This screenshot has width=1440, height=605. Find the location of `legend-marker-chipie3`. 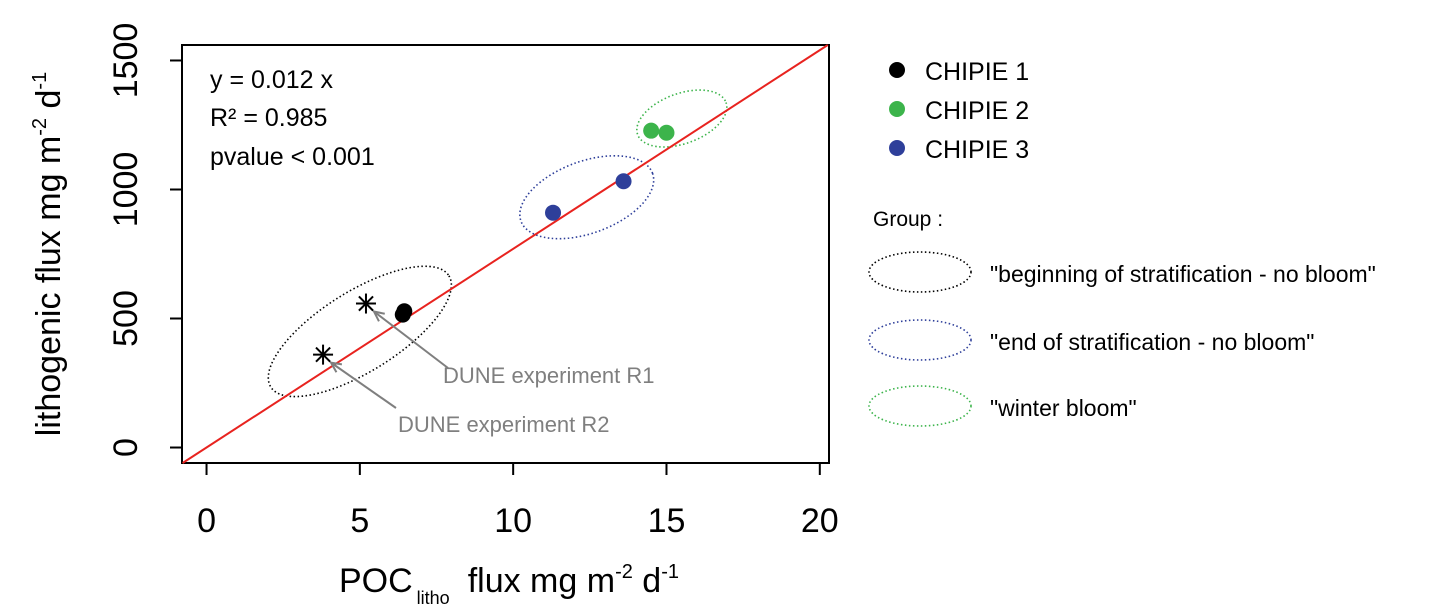

legend-marker-chipie3 is located at coordinates (897, 148).